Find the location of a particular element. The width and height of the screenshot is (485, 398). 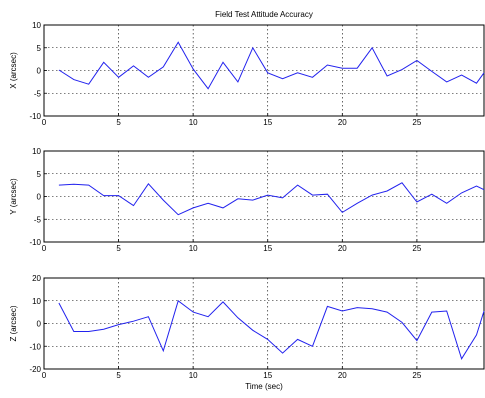

x-axis-label: Time (sec) is located at coordinates (264, 386).